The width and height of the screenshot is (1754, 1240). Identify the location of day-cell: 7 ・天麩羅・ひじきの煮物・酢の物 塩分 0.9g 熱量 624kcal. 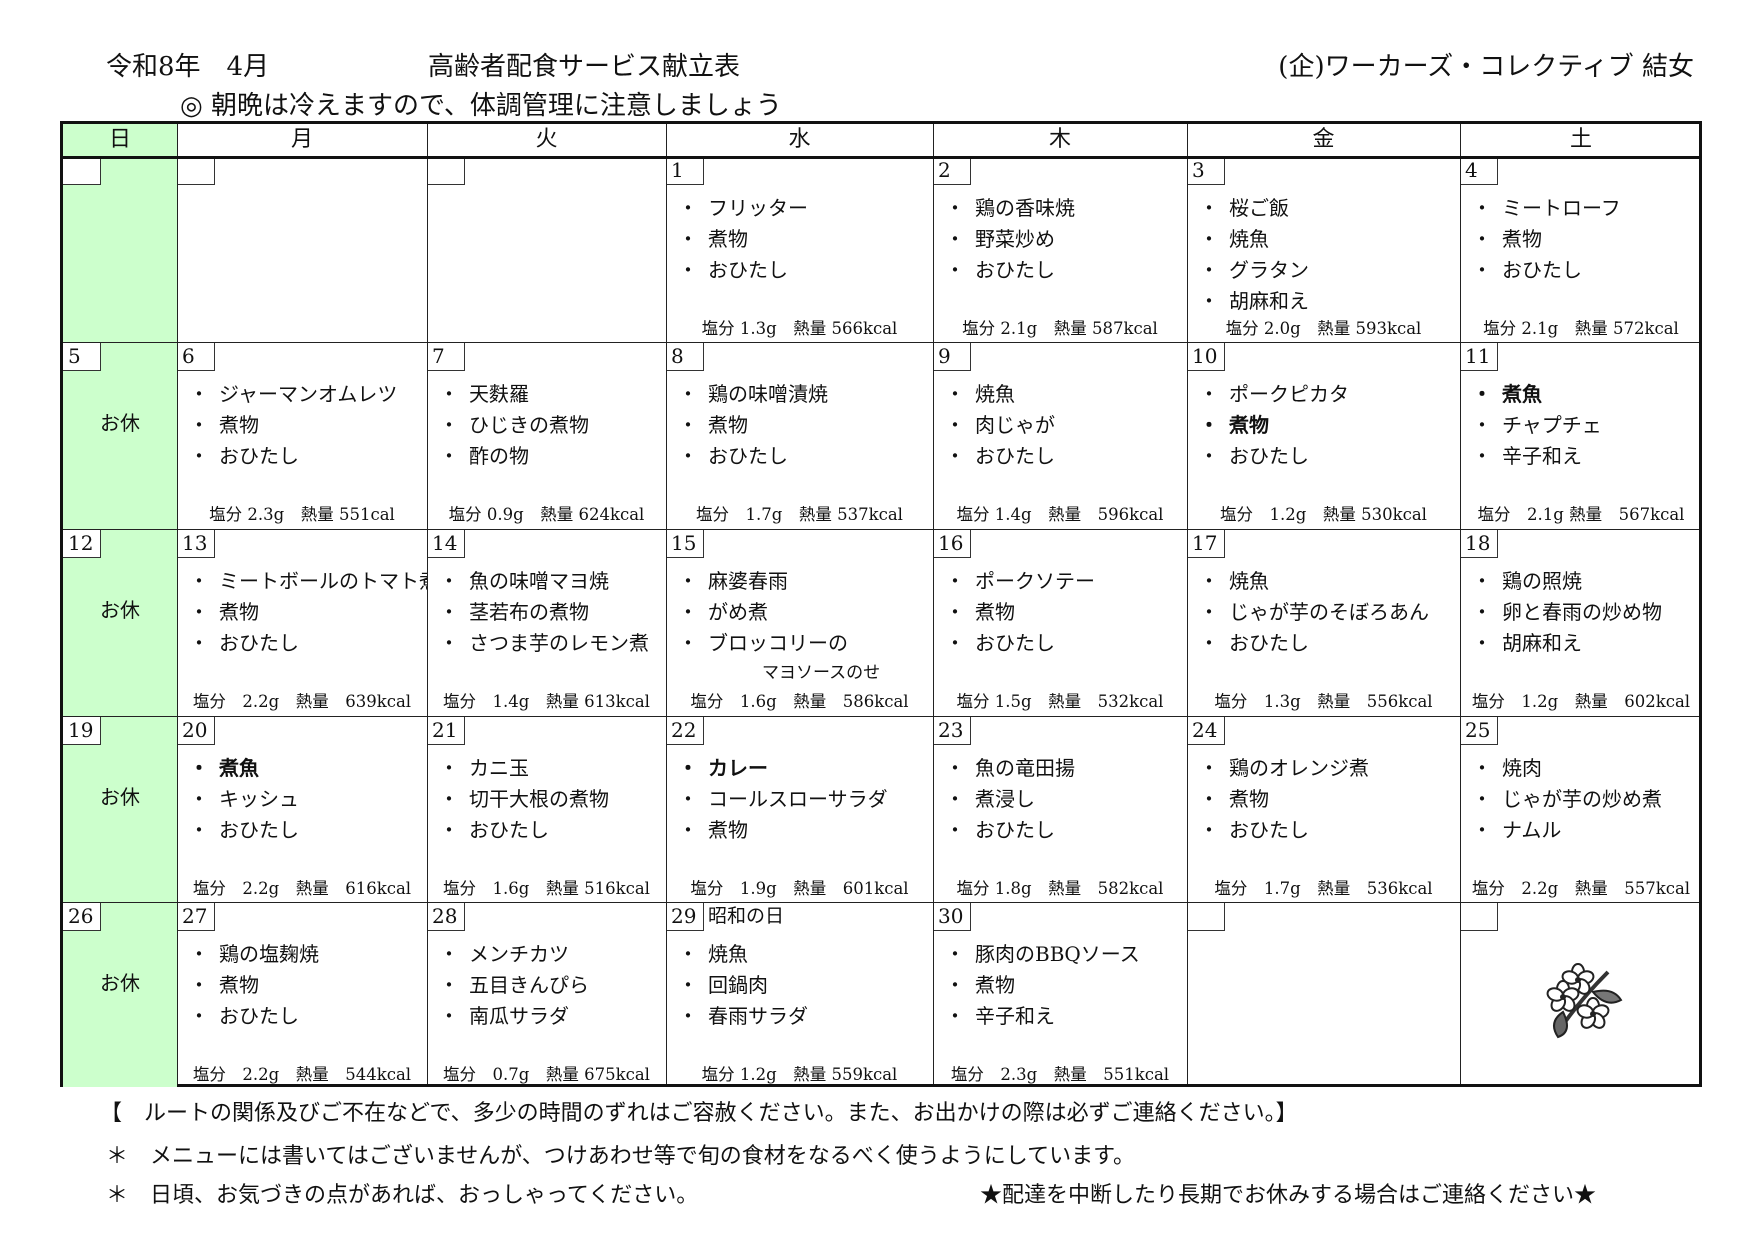
(546, 435).